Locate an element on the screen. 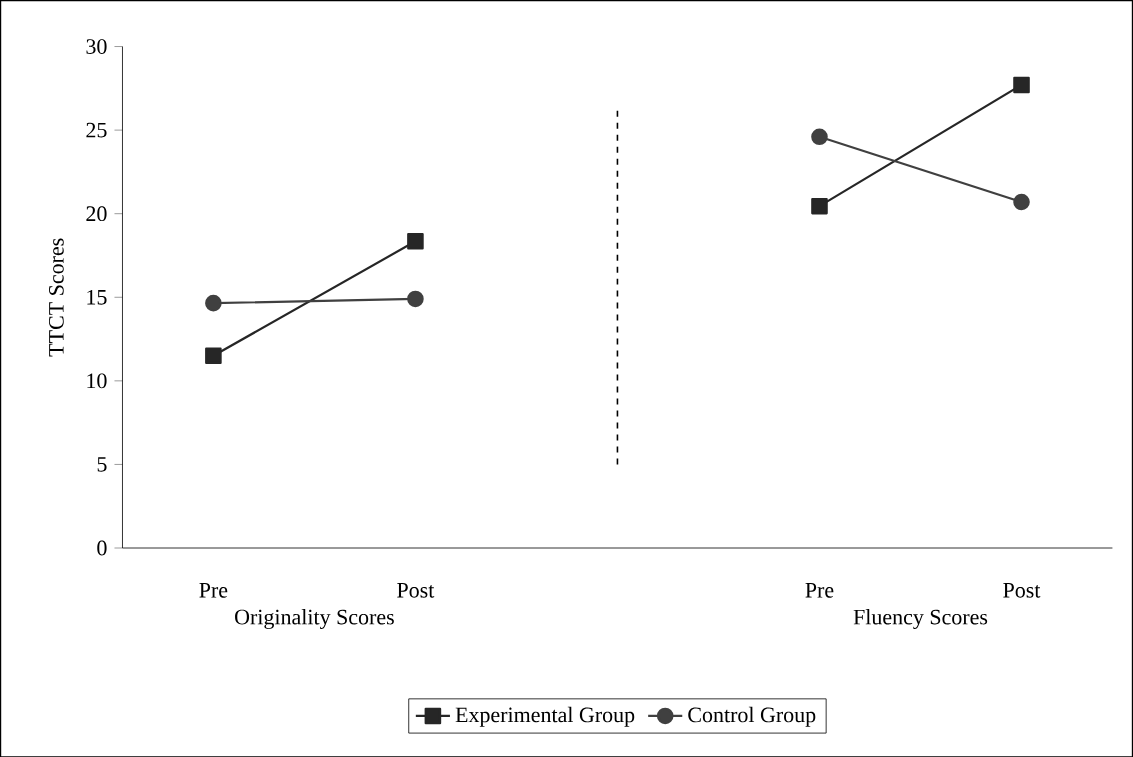 The image size is (1133, 757). y-tick-label: 30 is located at coordinates (96, 46).